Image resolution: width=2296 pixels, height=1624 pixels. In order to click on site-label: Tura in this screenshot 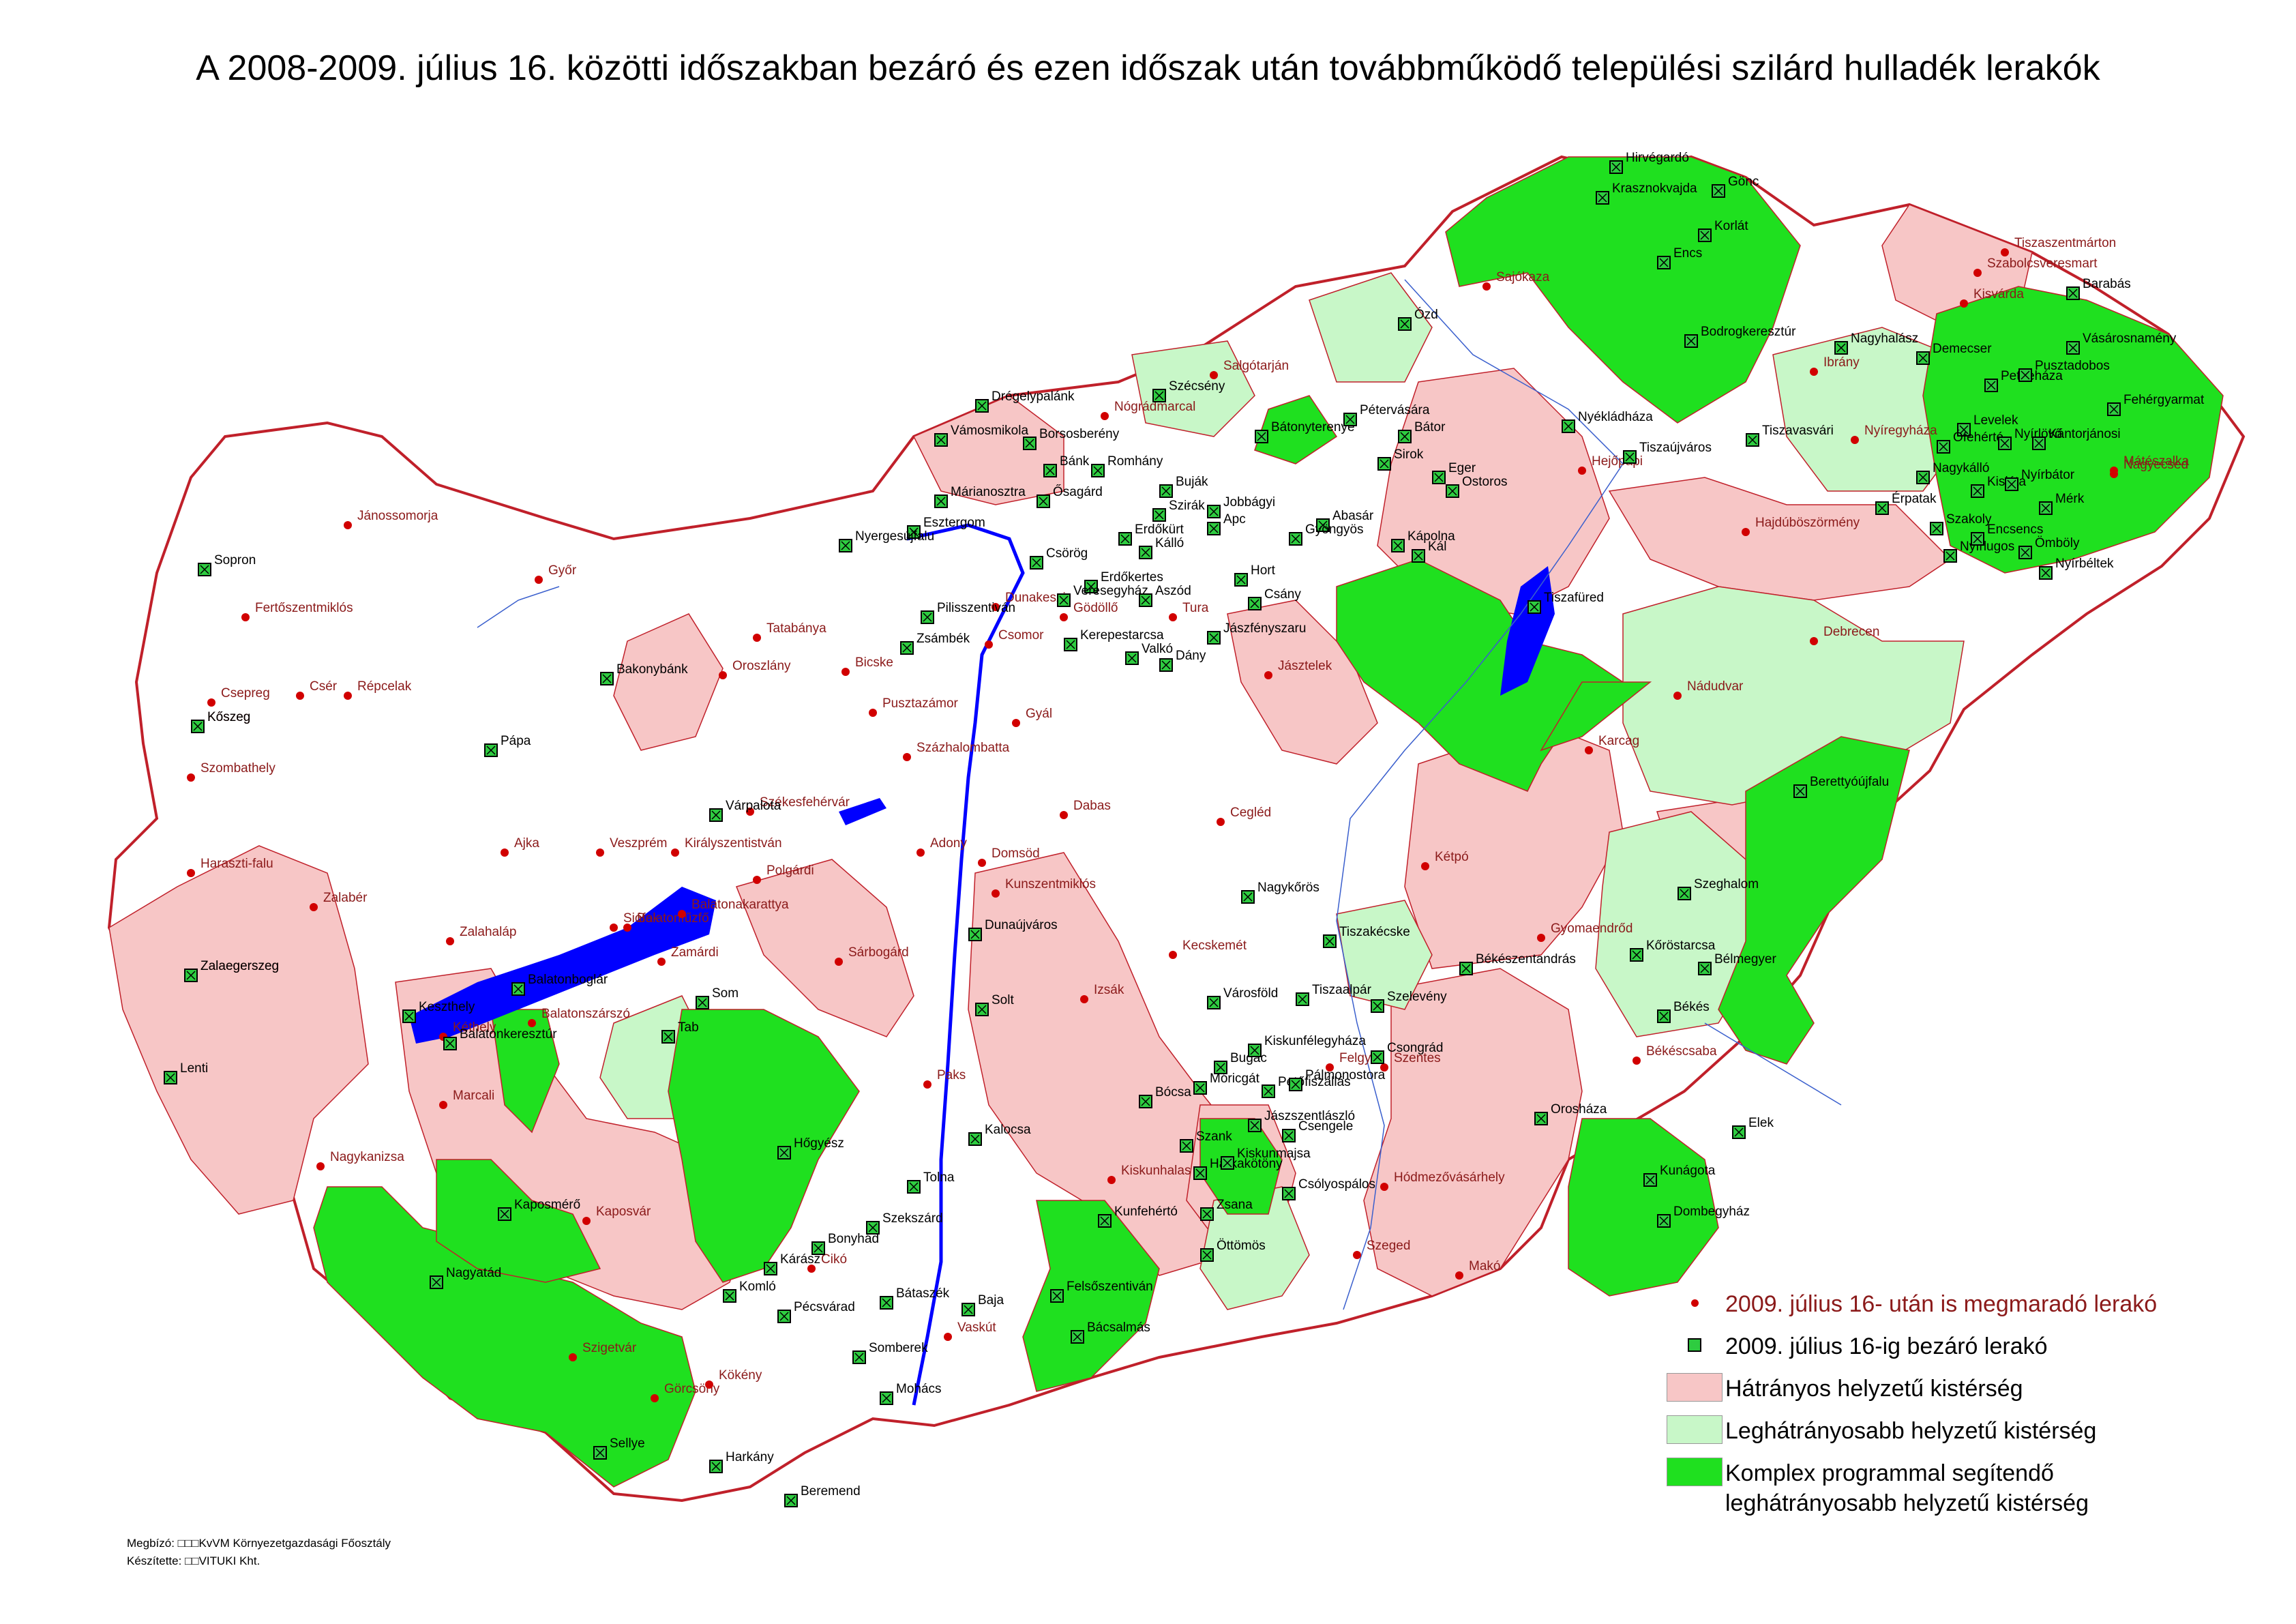, I will do `click(1195, 608)`.